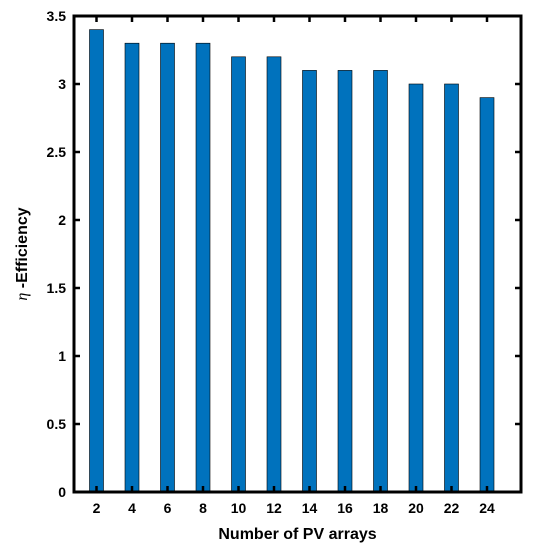  I want to click on x-tick-label-24: 24, so click(487, 508).